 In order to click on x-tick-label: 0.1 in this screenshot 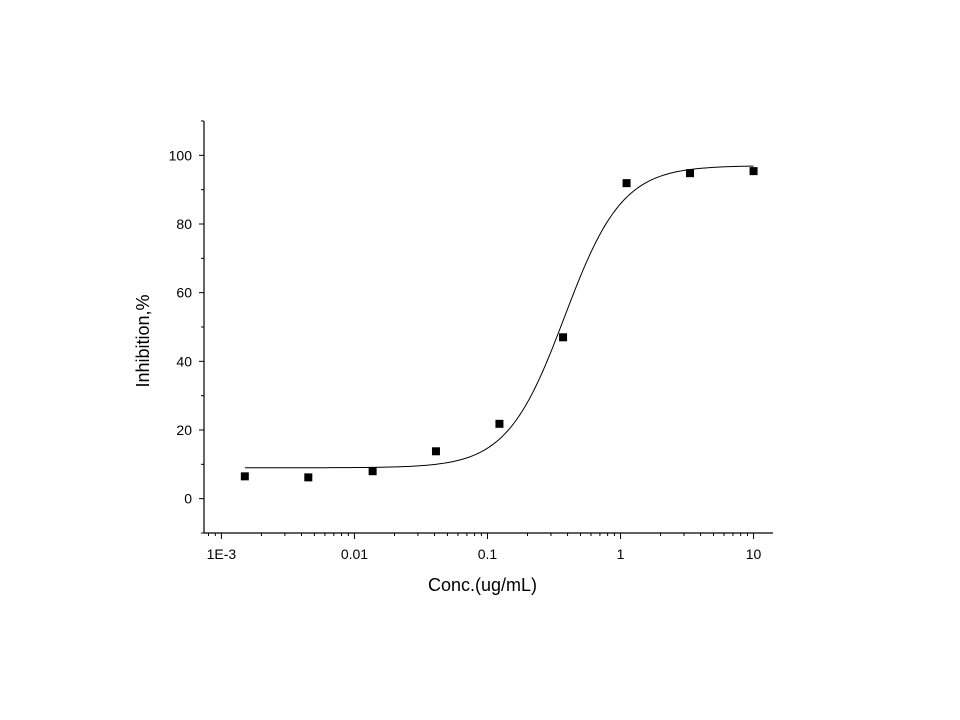, I will do `click(488, 554)`.